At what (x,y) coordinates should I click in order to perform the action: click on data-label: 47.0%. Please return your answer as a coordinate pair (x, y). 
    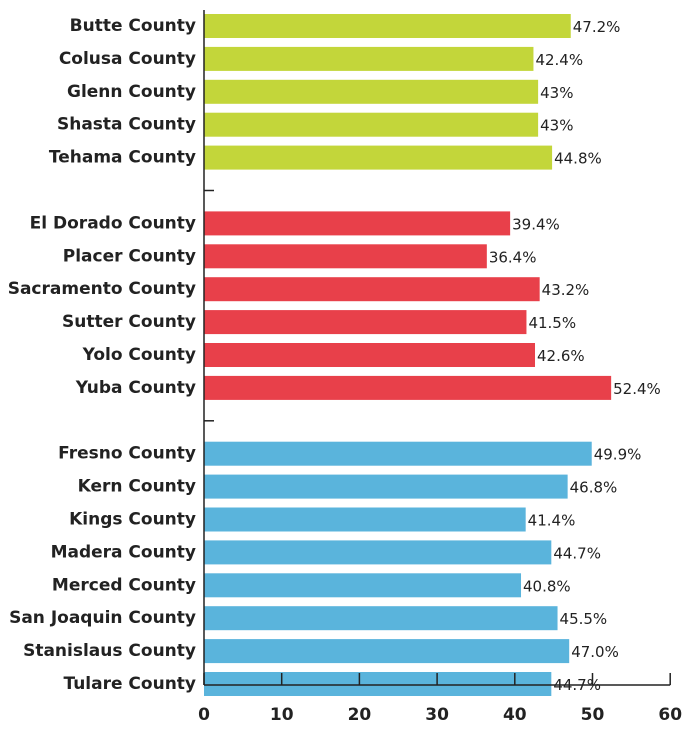
    Looking at the image, I should click on (595, 652).